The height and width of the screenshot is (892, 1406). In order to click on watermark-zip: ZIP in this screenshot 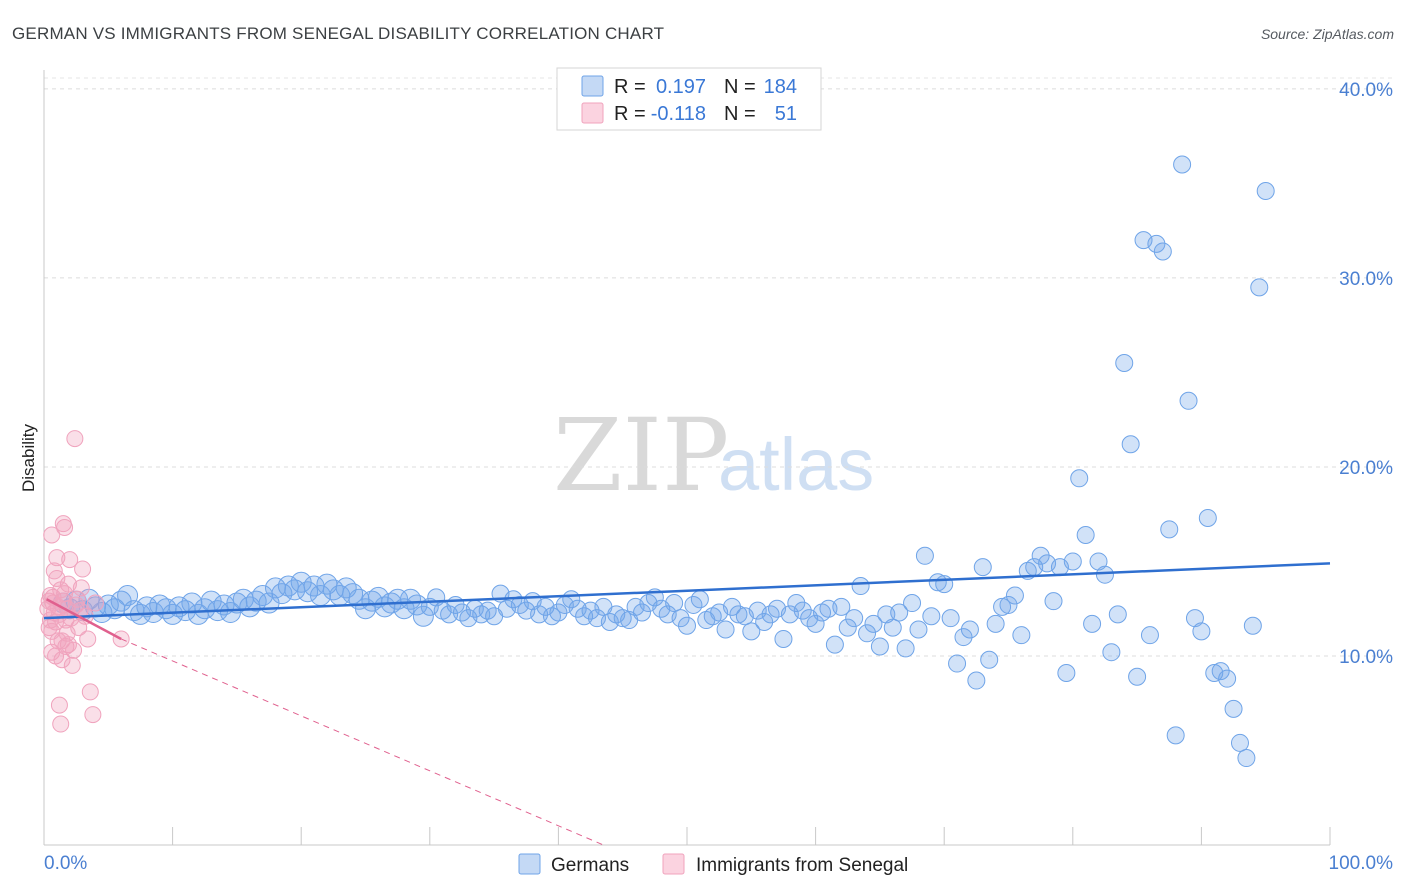, I will do `click(641, 455)`.